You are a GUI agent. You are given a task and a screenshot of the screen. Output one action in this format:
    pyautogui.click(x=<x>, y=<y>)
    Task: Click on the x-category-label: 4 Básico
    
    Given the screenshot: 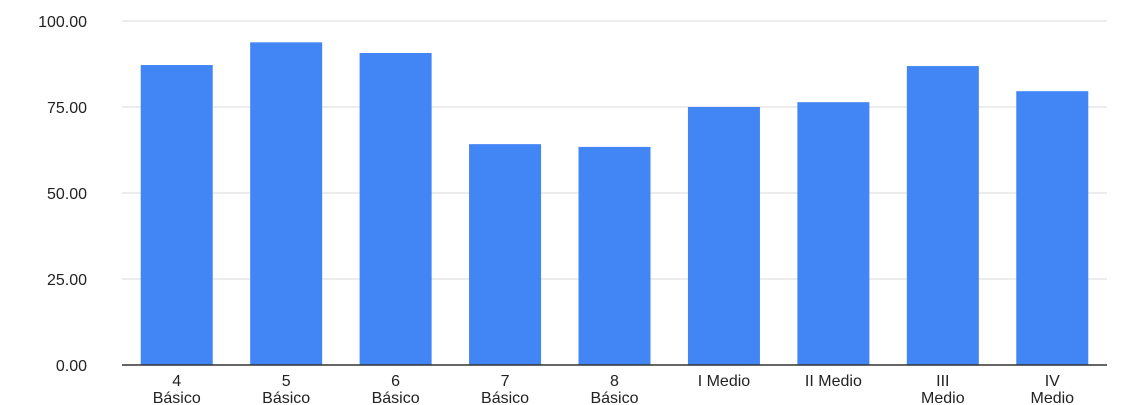 What is the action you would take?
    pyautogui.click(x=177, y=389)
    